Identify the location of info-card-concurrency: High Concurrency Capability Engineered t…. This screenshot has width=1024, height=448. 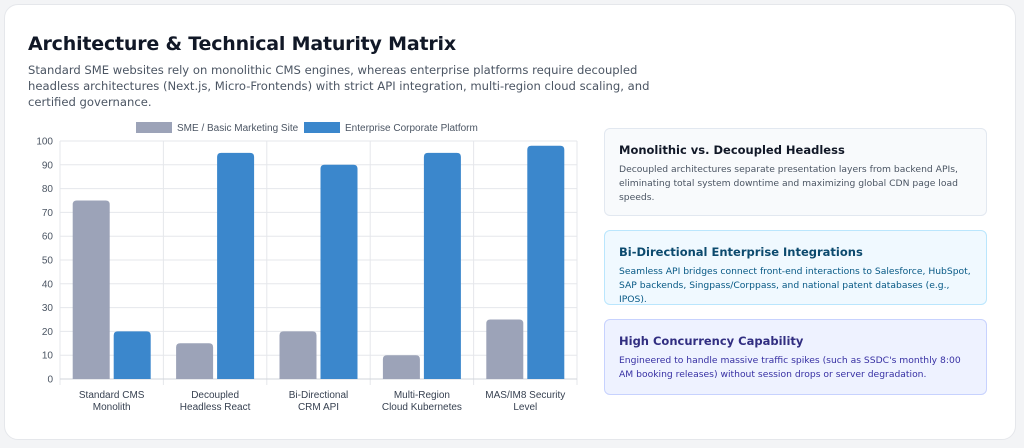
(795, 357).